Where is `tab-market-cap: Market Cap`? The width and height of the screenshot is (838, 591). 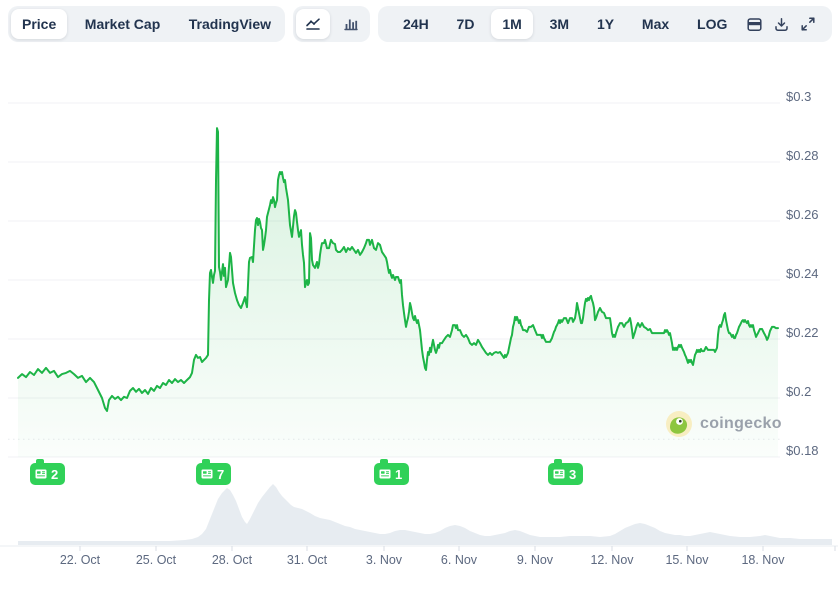
tab-market-cap: Market Cap is located at coordinates (122, 24).